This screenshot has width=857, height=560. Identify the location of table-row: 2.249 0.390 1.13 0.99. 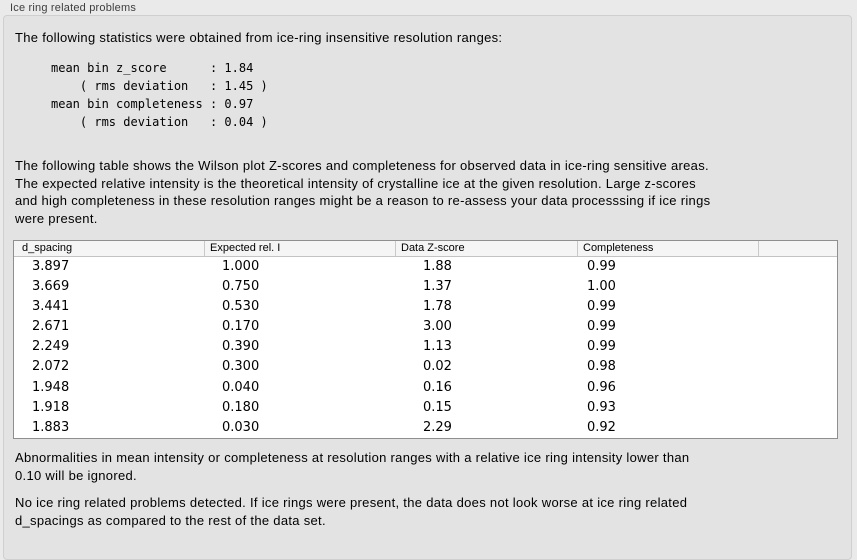
(425, 347).